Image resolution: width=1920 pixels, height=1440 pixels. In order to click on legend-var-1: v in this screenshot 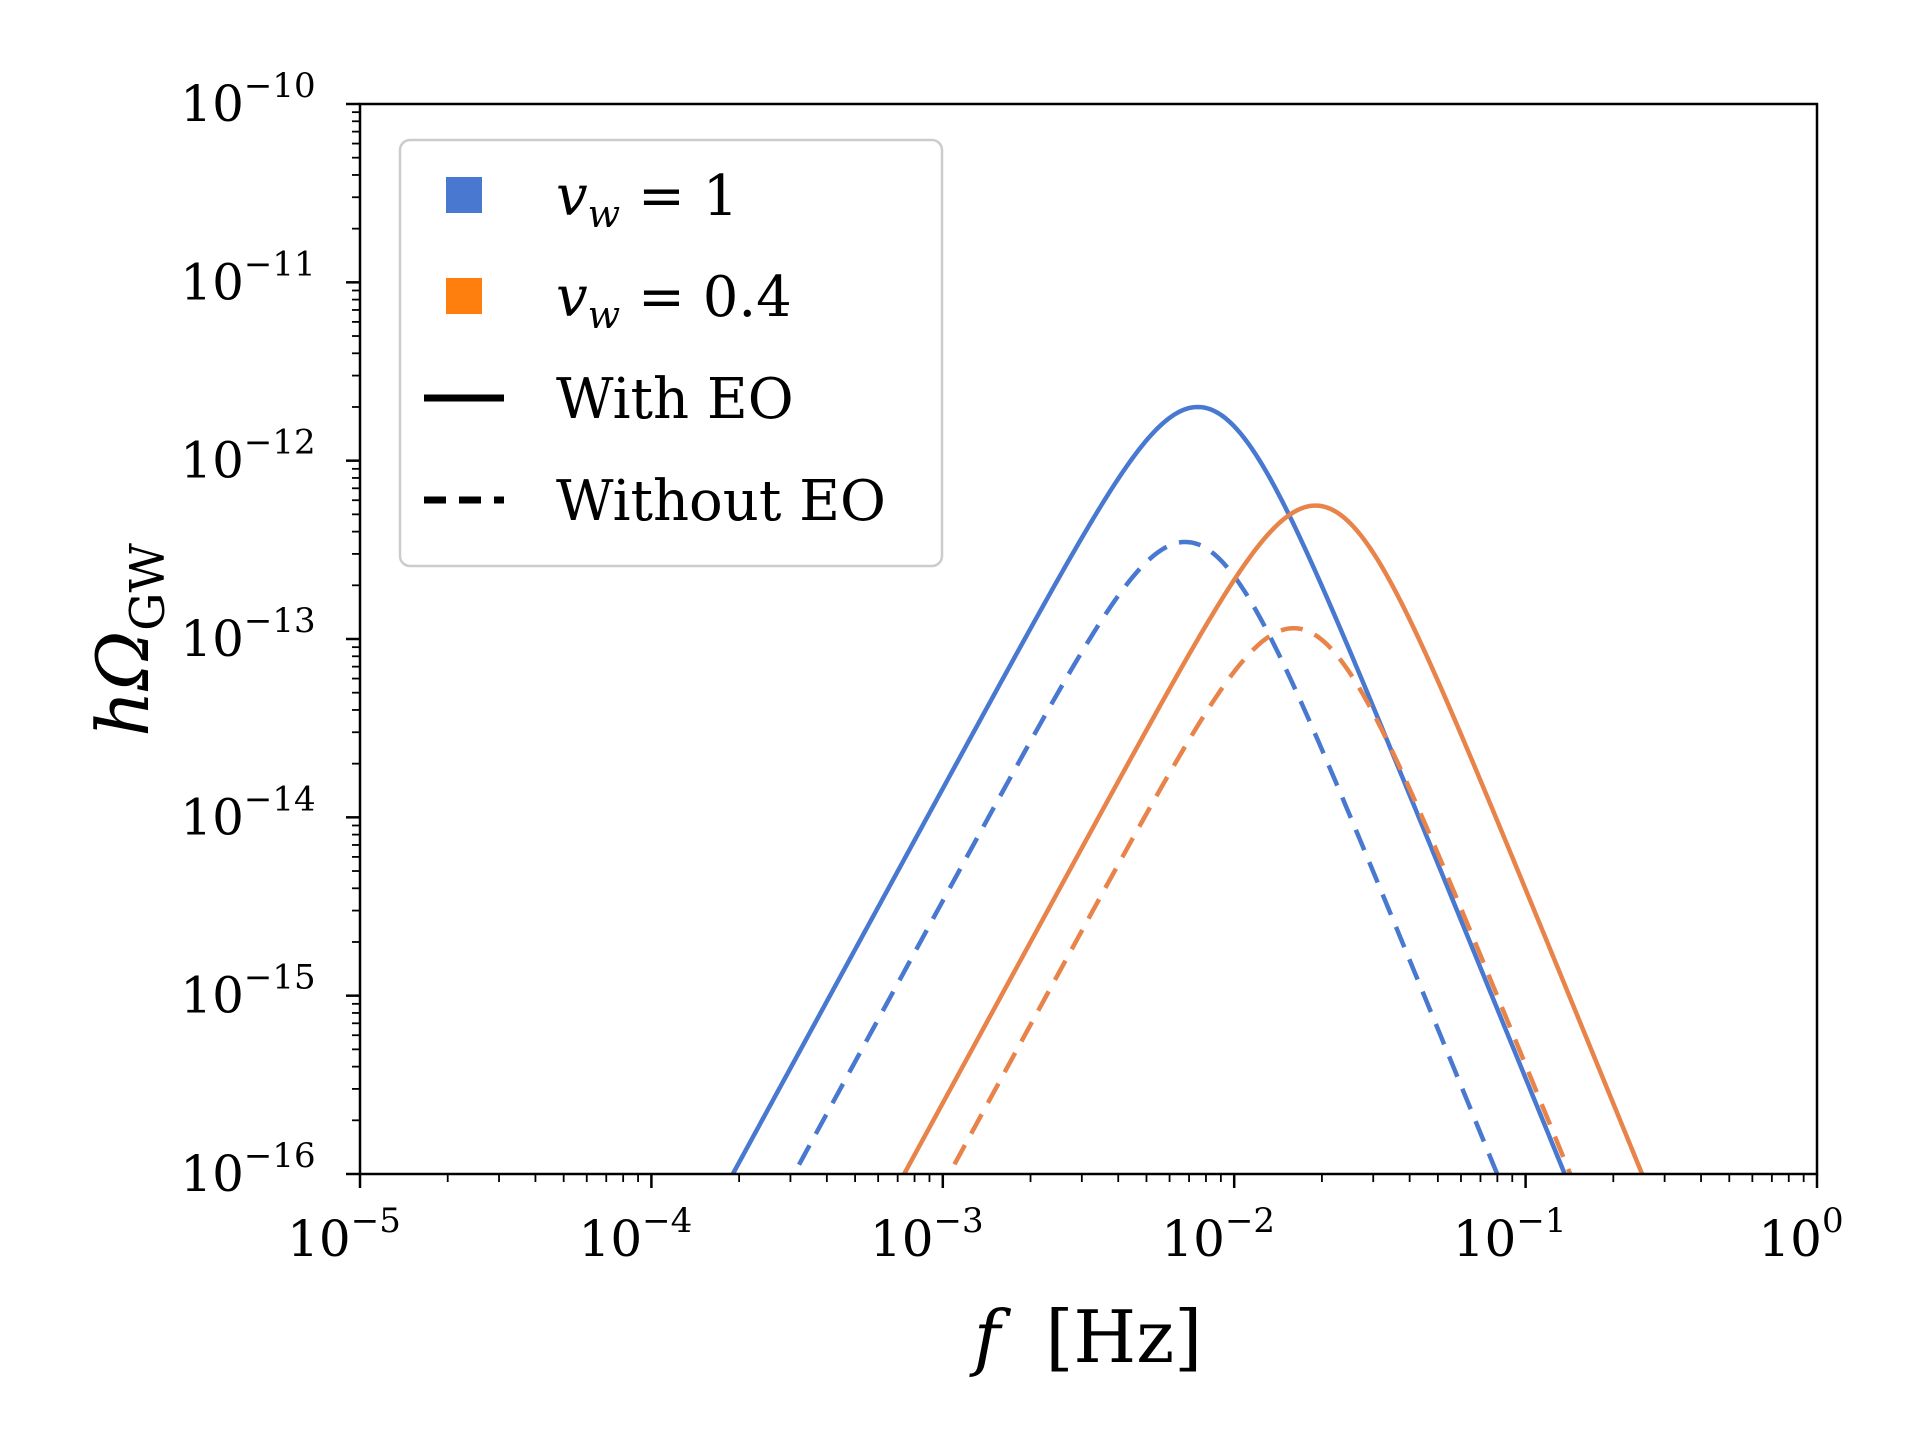, I will do `click(572, 196)`.